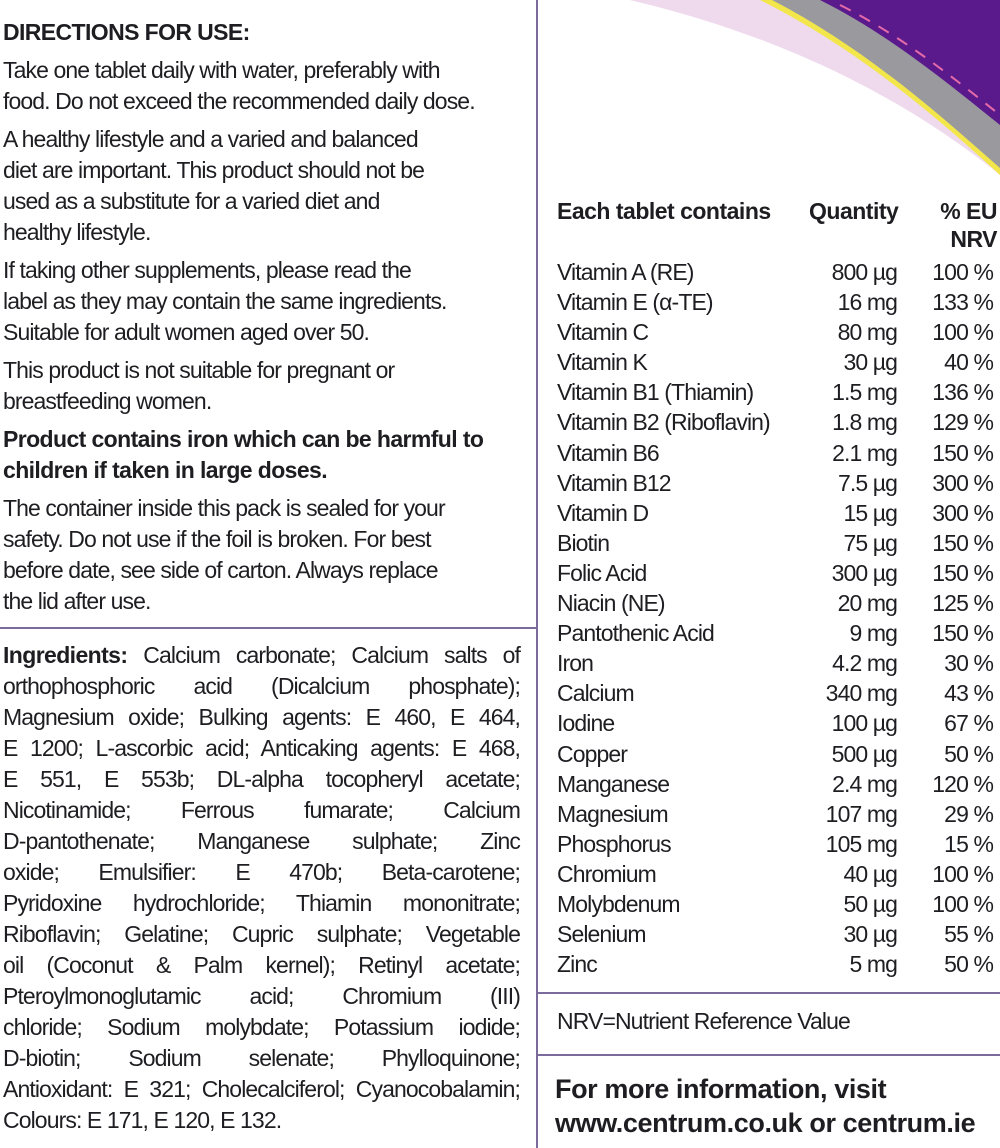  I want to click on nutrient-quantity: 9 mg, so click(873, 633).